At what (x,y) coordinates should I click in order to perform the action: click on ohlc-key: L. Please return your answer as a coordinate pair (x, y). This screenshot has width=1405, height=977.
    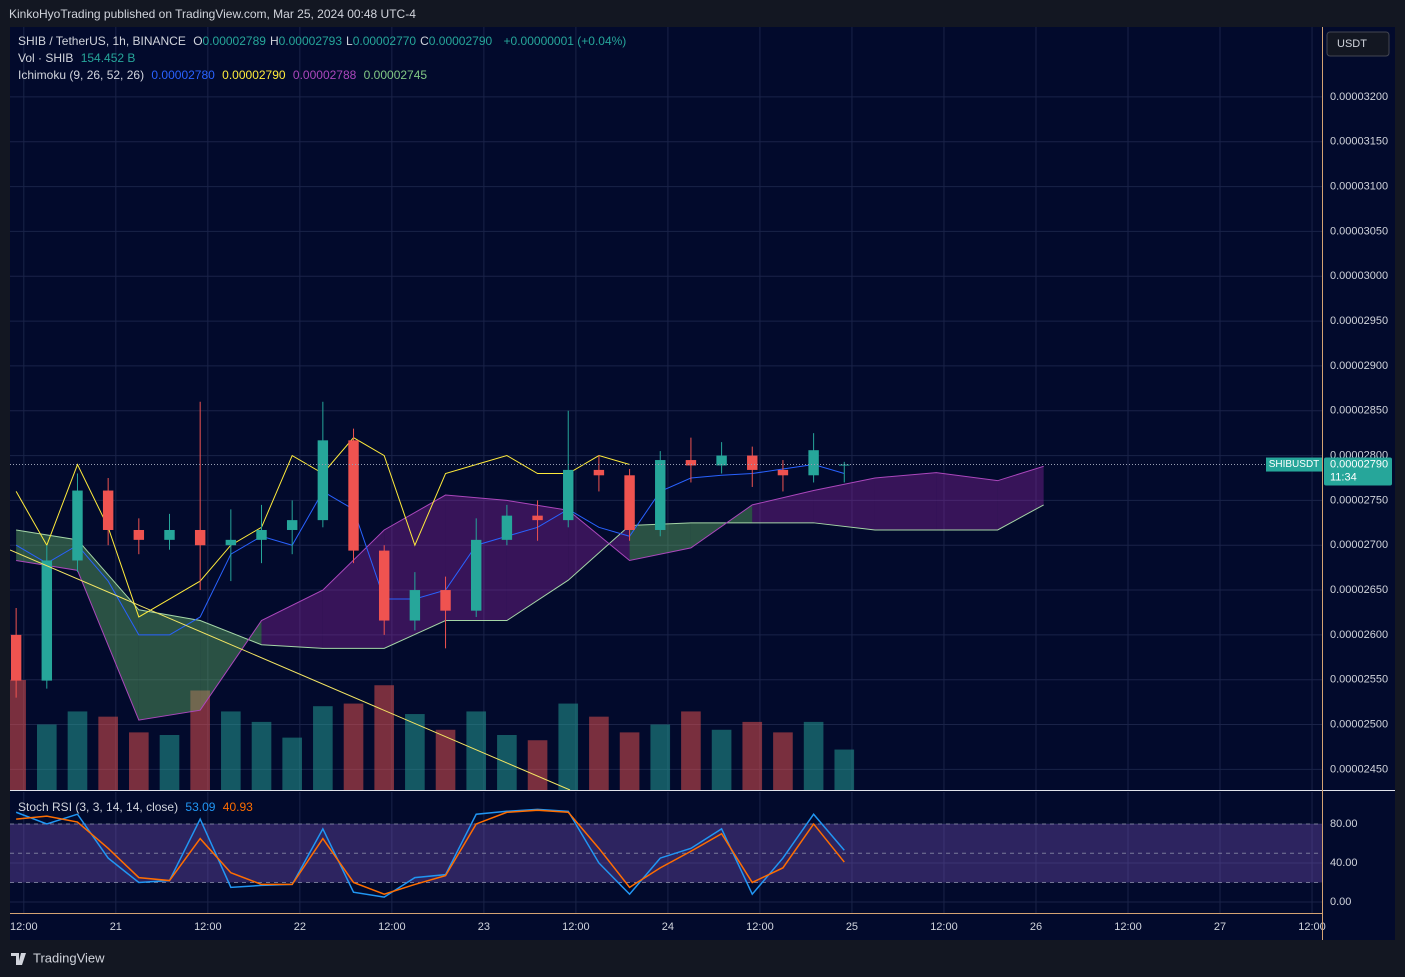
    Looking at the image, I should click on (349, 41).